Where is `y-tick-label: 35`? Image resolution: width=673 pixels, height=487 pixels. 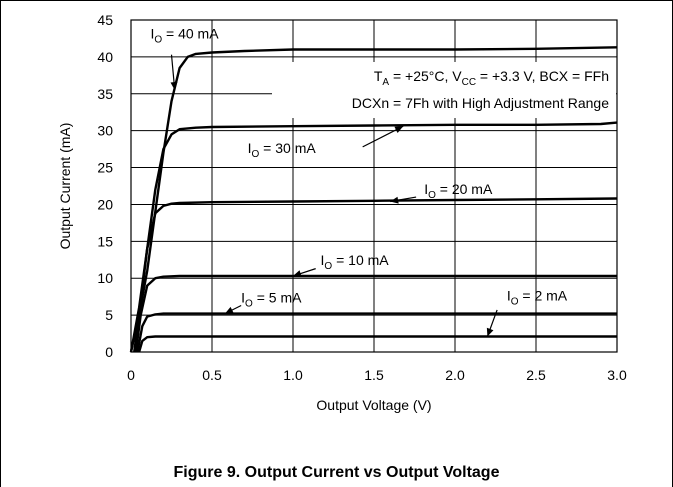 y-tick-label: 35 is located at coordinates (105, 94).